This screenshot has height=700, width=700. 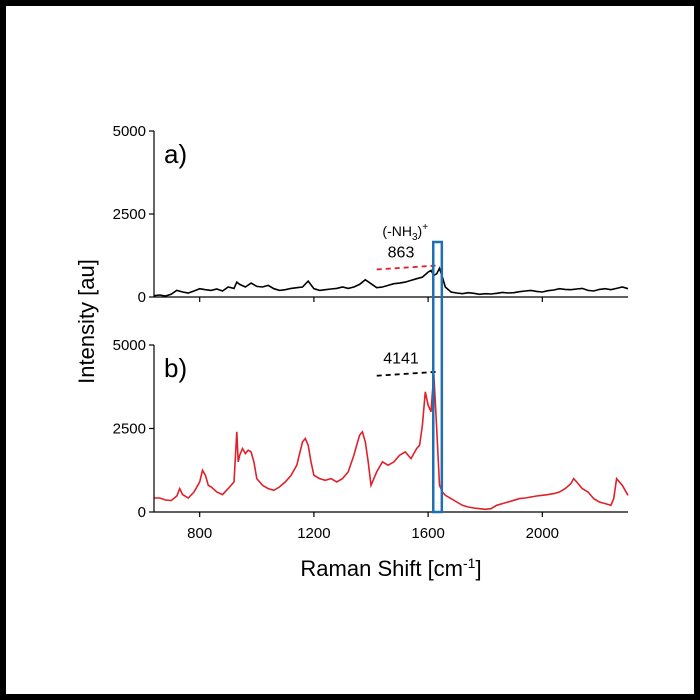 What do you see at coordinates (427, 533) in the screenshot?
I see `x-tick-label: 1600` at bounding box center [427, 533].